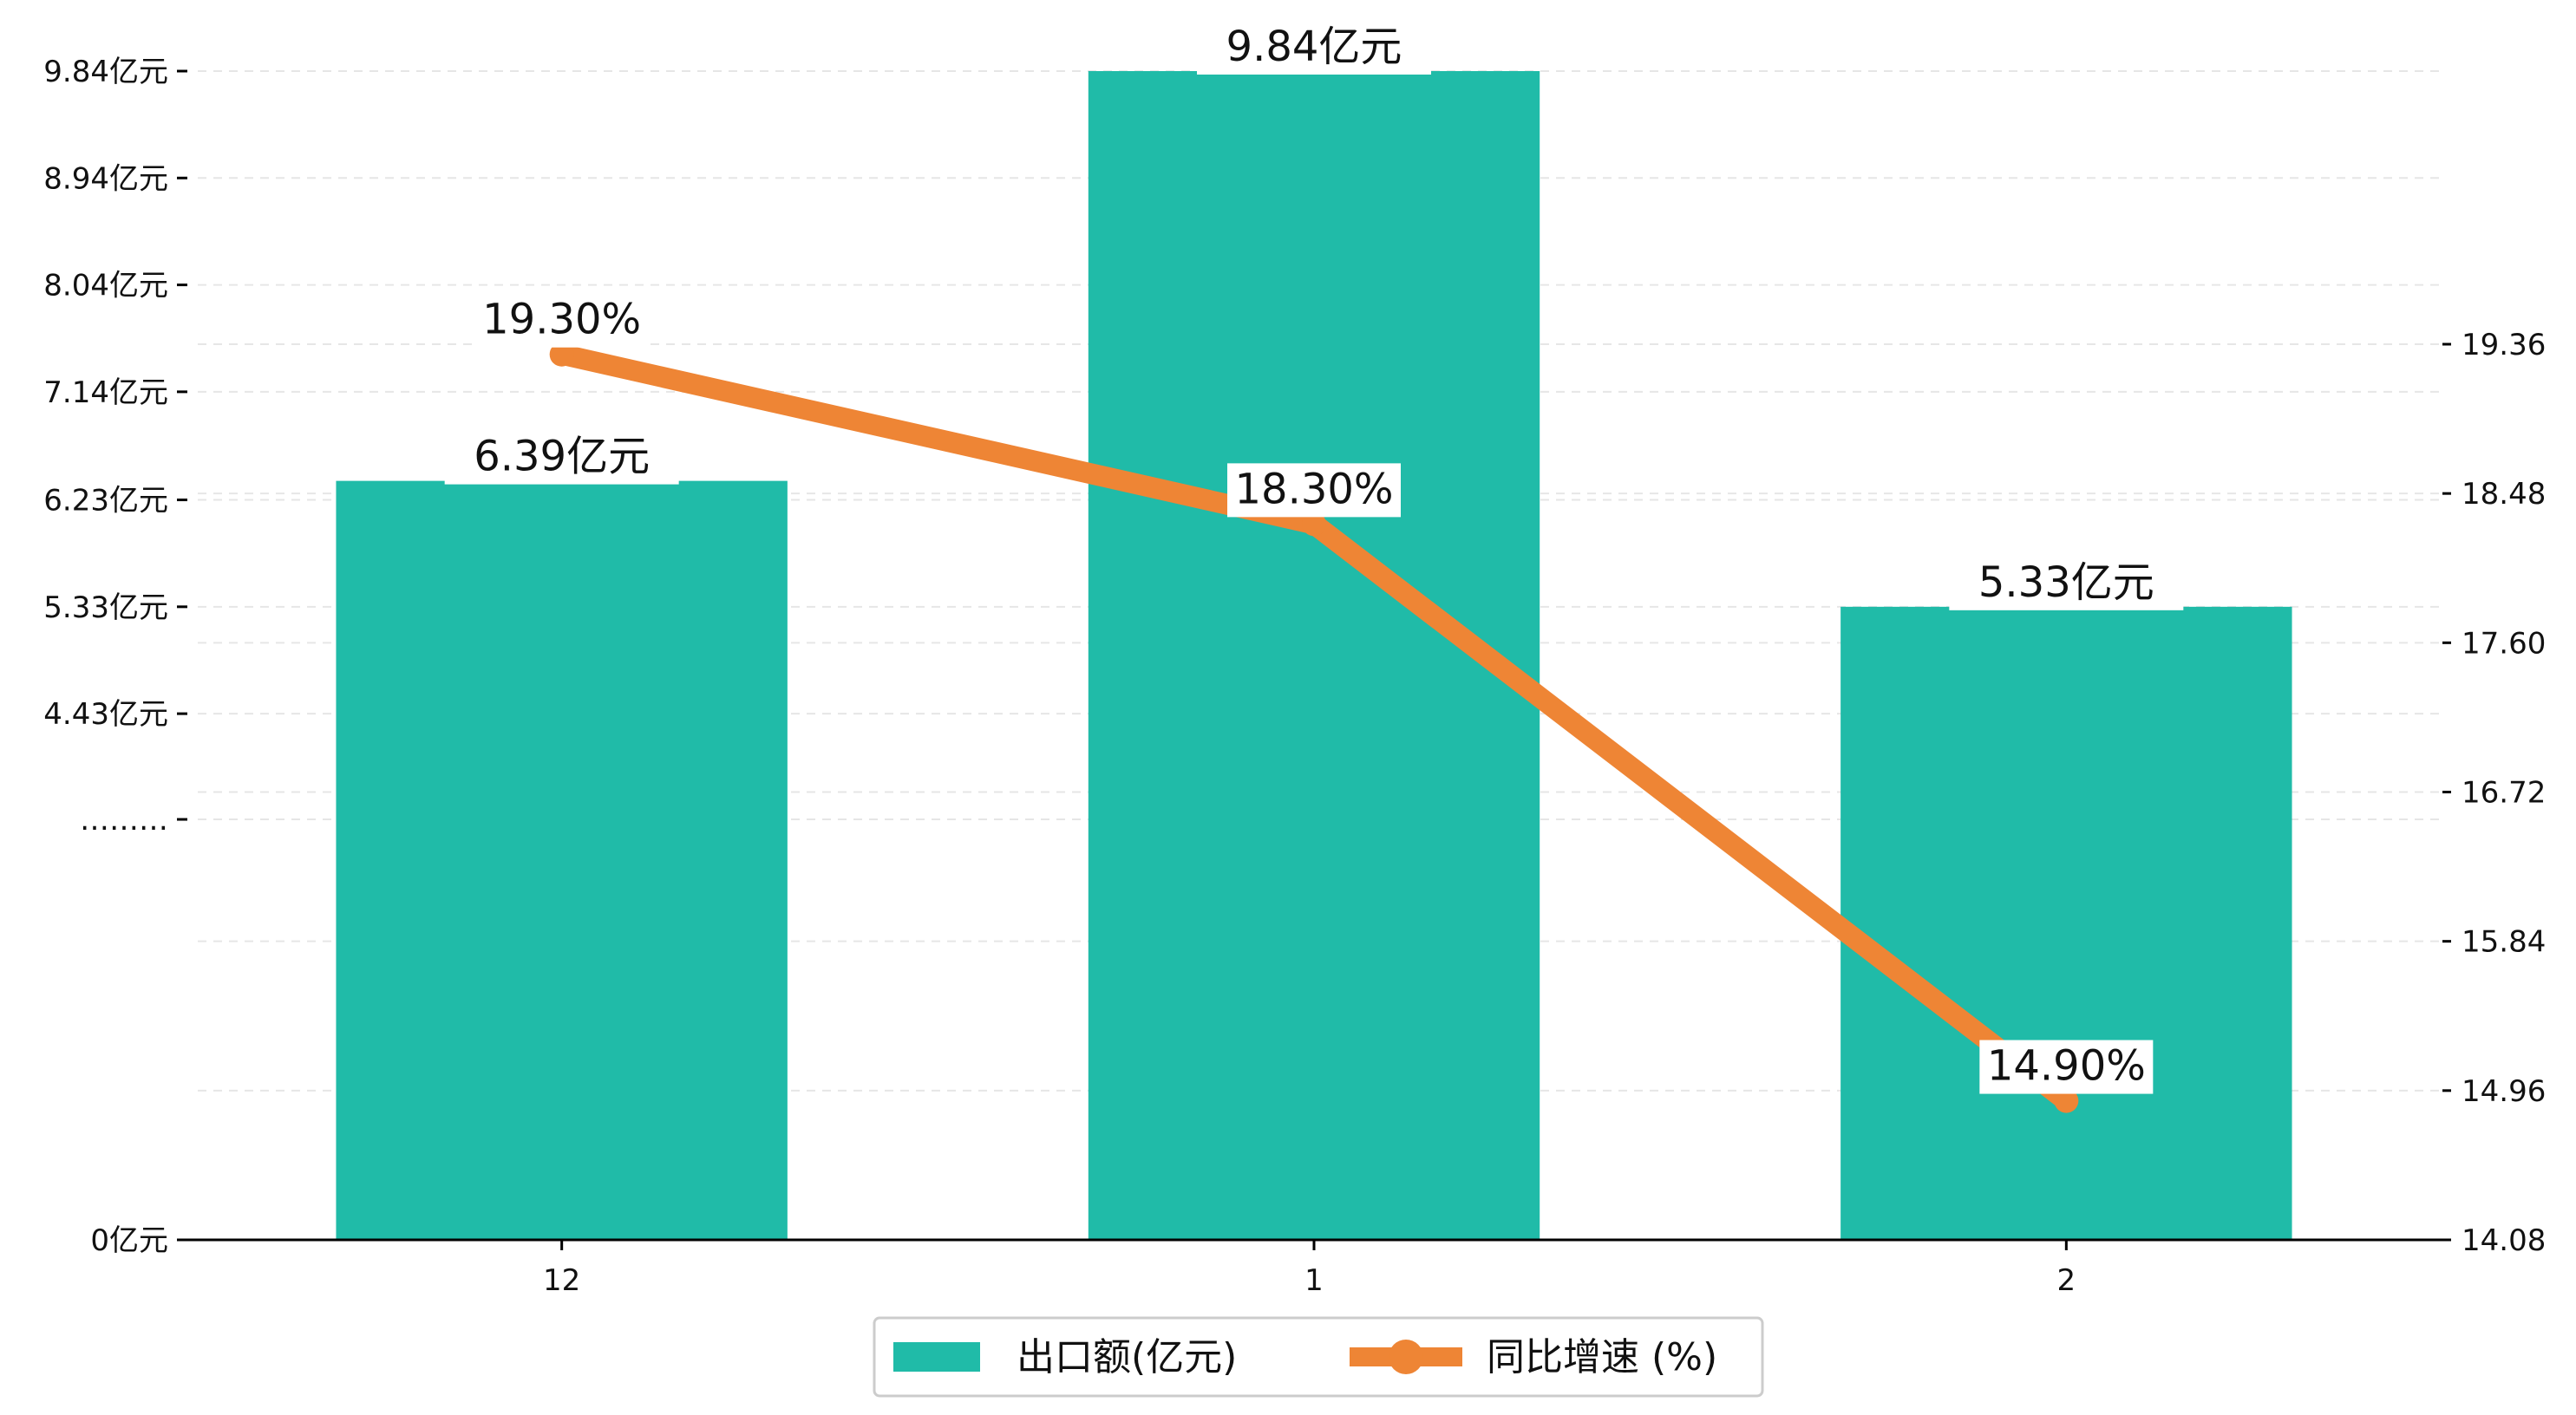 The width and height of the screenshot is (2576, 1415). Describe the element at coordinates (936, 1357) in the screenshot. I see `legend-bar-swatch` at that location.